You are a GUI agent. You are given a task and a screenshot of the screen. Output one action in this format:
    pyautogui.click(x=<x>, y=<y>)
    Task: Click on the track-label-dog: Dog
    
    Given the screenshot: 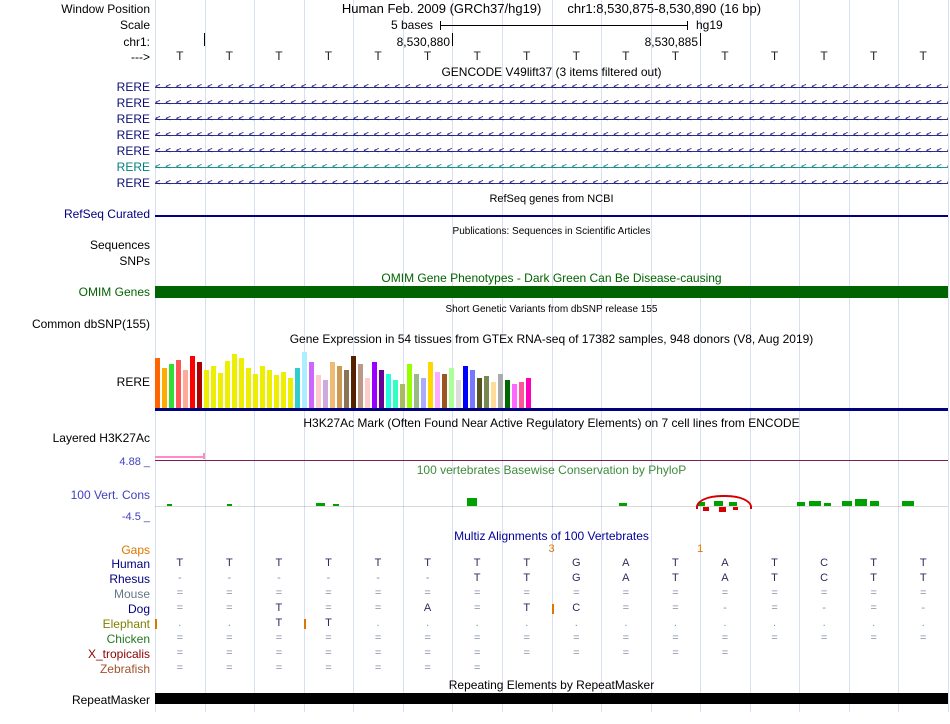 What is the action you would take?
    pyautogui.click(x=138, y=609)
    